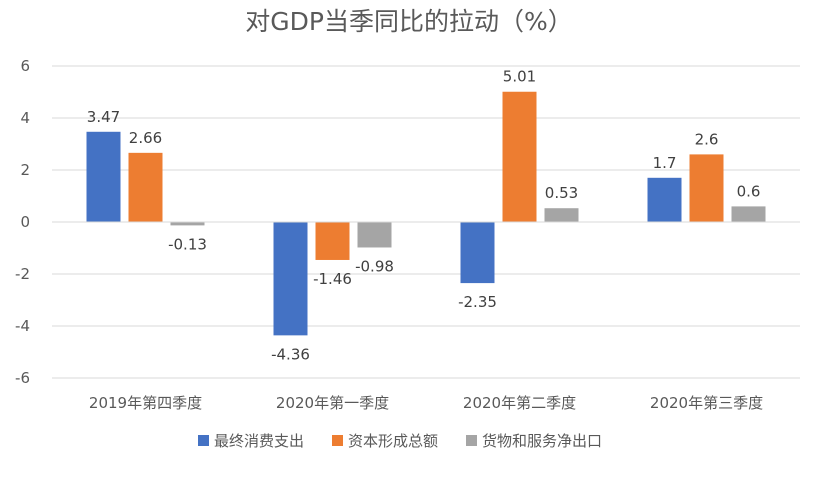  What do you see at coordinates (187, 244) in the screenshot?
I see `data-label: -0.13` at bounding box center [187, 244].